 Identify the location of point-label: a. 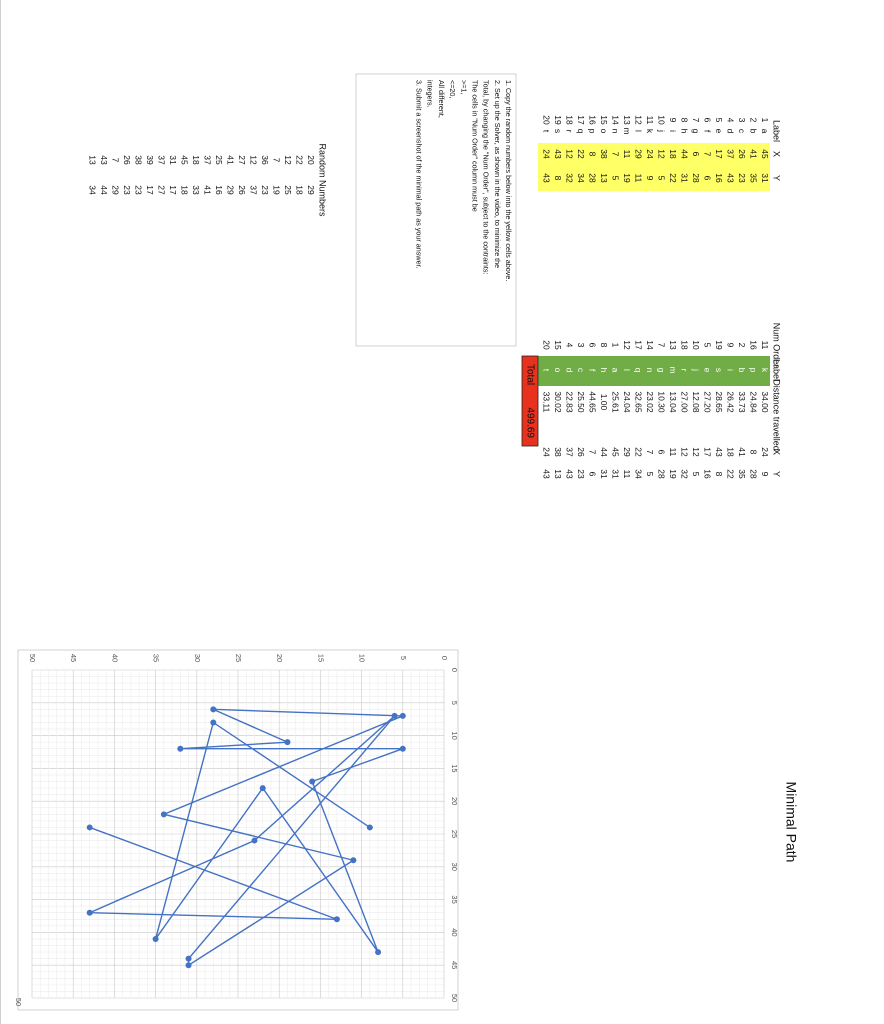
(765, 131).